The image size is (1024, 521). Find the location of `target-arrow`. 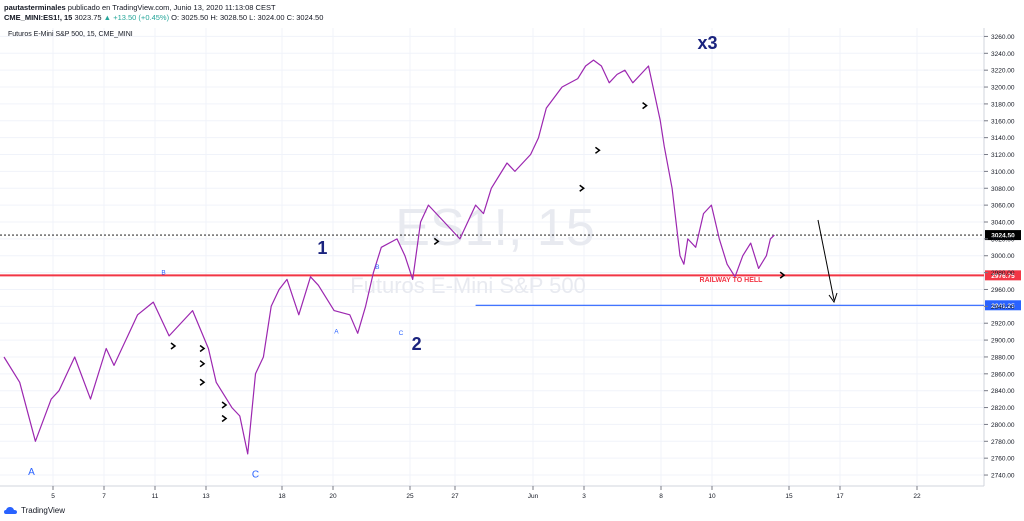

target-arrow is located at coordinates (826, 260).